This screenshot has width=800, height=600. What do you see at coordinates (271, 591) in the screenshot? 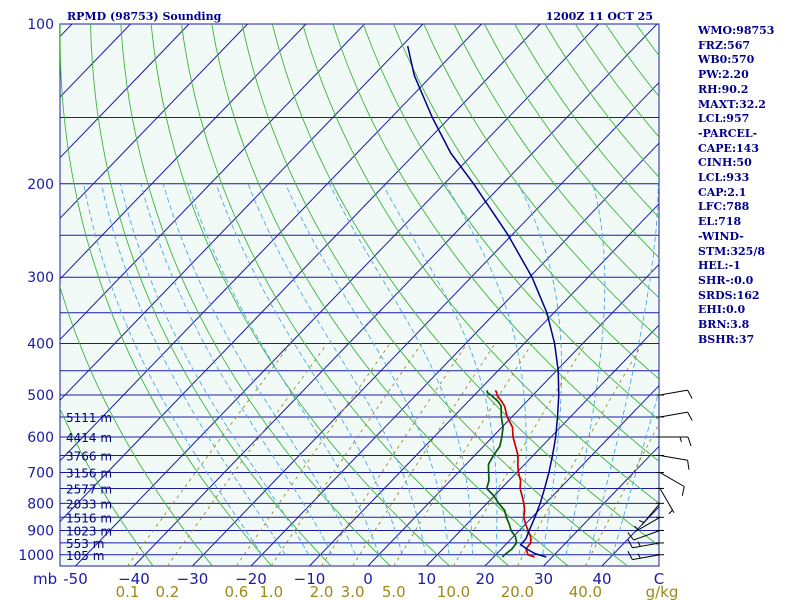
I see `mixing-ratio-tick-label: 1.0` at bounding box center [271, 591].